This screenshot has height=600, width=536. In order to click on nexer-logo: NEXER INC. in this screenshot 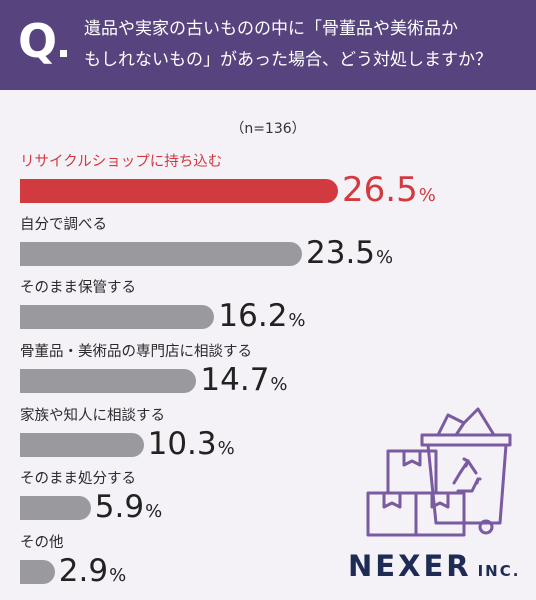, I will do `click(434, 566)`.